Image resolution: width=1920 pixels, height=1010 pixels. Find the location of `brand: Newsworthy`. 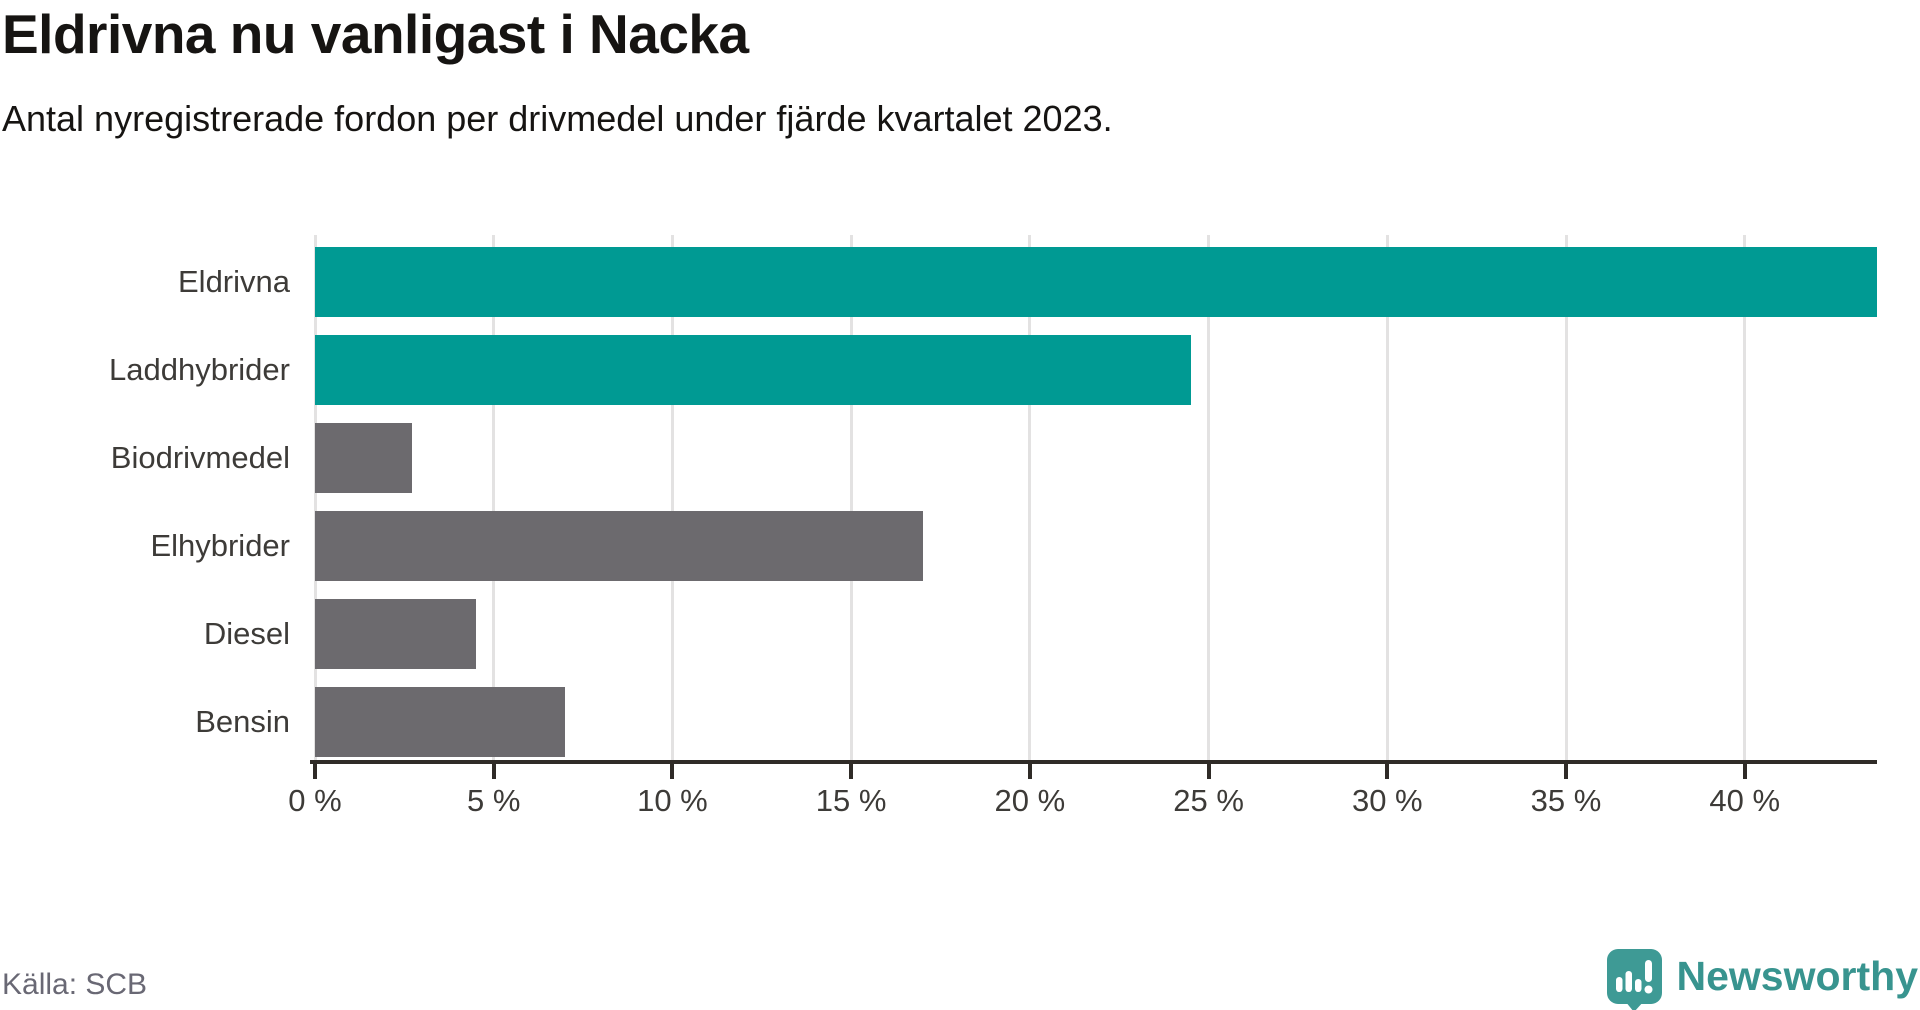

brand: Newsworthy is located at coordinates (1762, 979).